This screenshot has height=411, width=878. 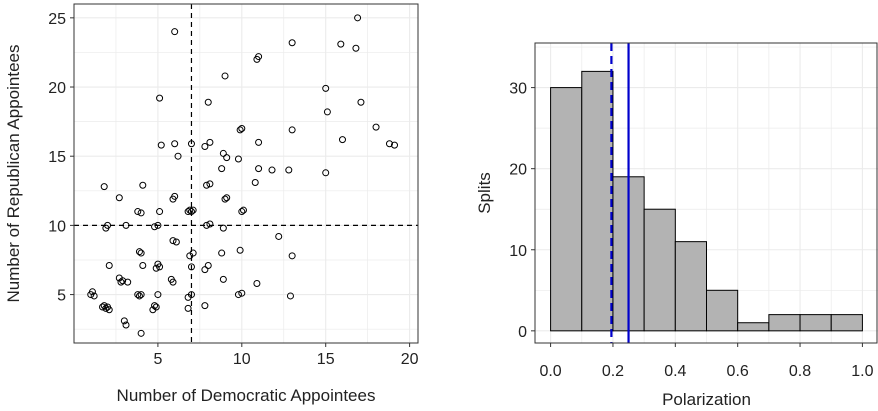 What do you see at coordinates (518, 251) in the screenshot?
I see `histogram-y-tick-label: 10` at bounding box center [518, 251].